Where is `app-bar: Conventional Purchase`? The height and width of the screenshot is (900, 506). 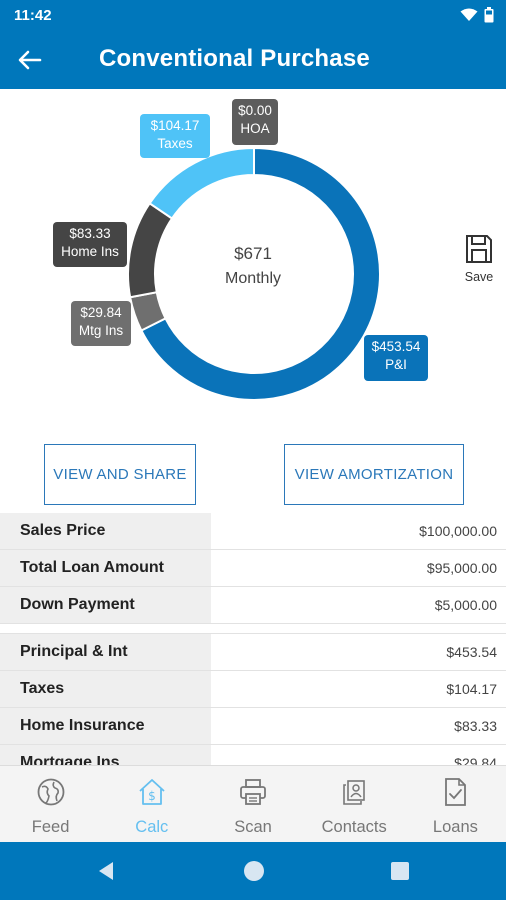 app-bar: Conventional Purchase is located at coordinates (253, 59).